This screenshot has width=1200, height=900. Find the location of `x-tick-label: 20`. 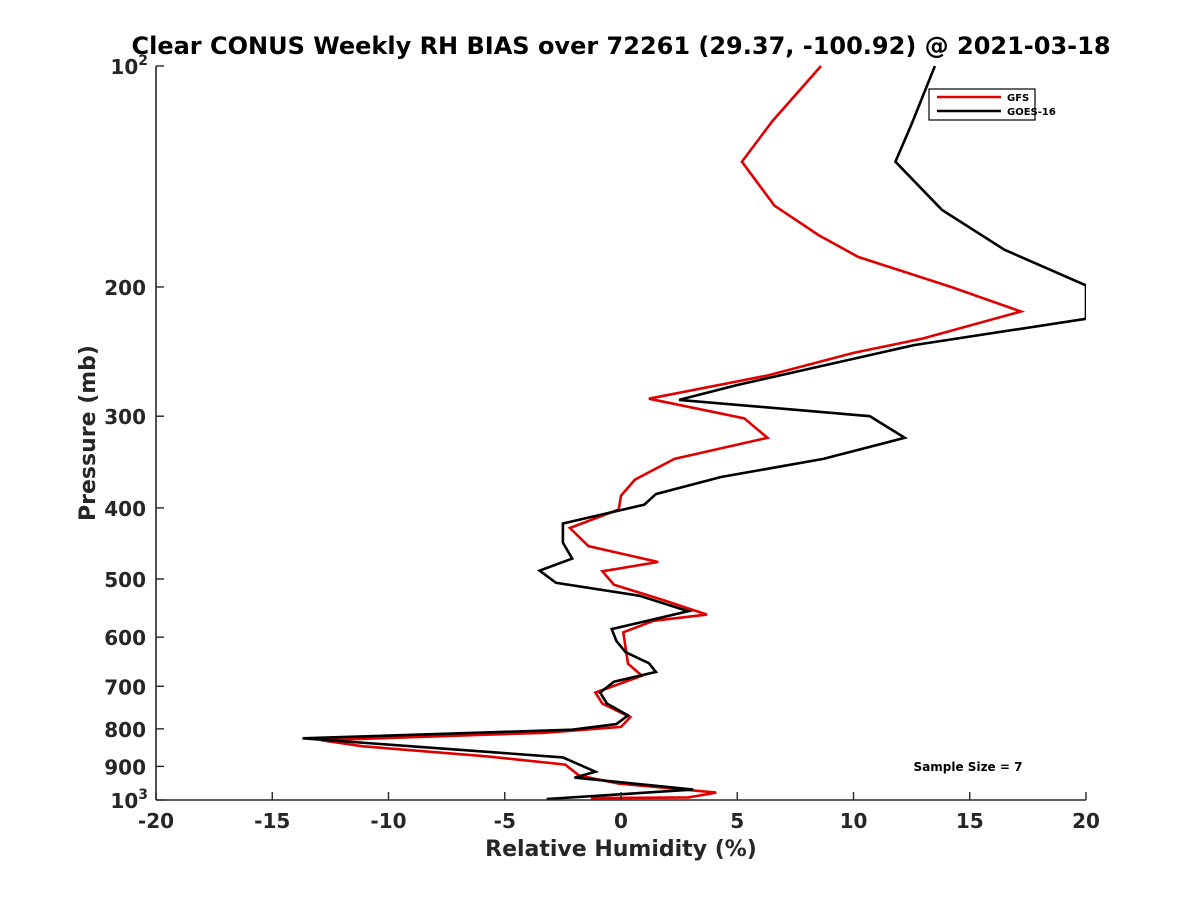

x-tick-label: 20 is located at coordinates (1086, 821).